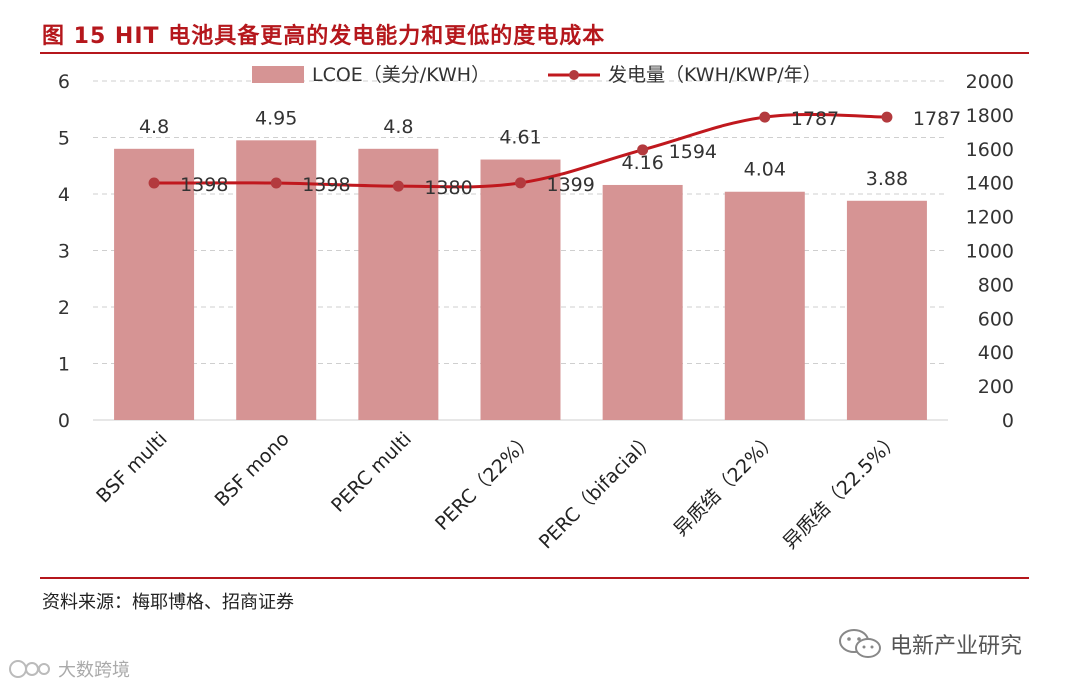 This screenshot has width=1080, height=692. What do you see at coordinates (841, 490) in the screenshot?
I see `x-category-label: 异质结（22.5%）` at bounding box center [841, 490].